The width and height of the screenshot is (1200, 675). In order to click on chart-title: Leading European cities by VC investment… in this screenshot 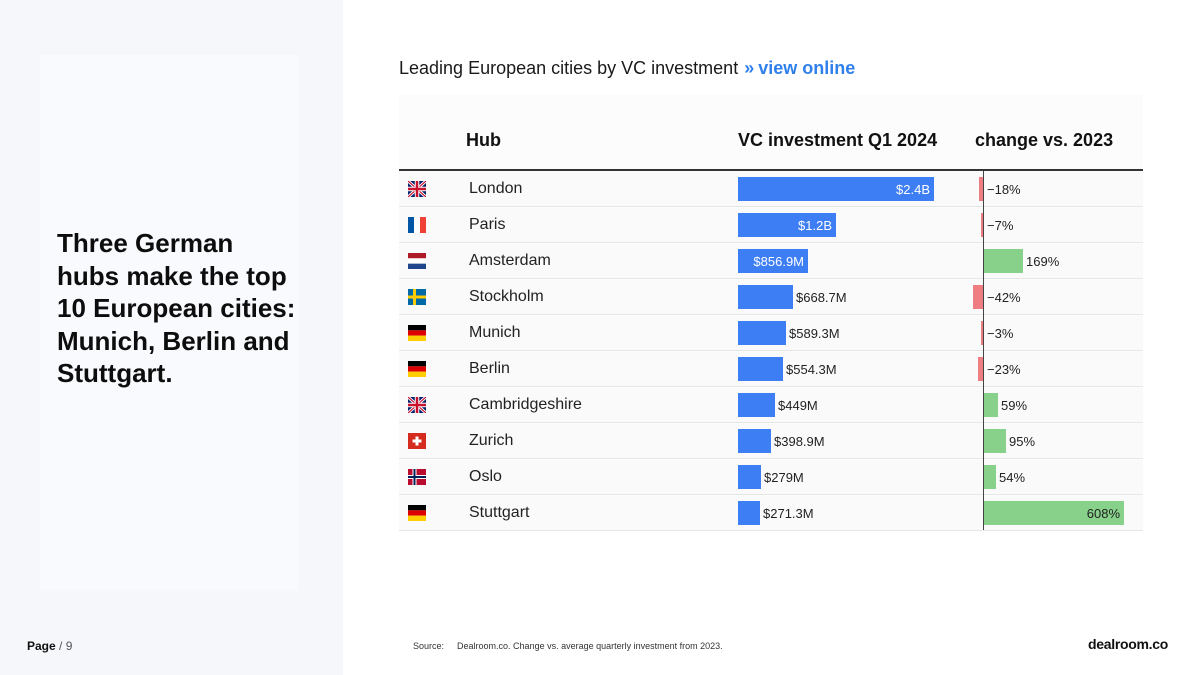, I will do `click(627, 68)`.